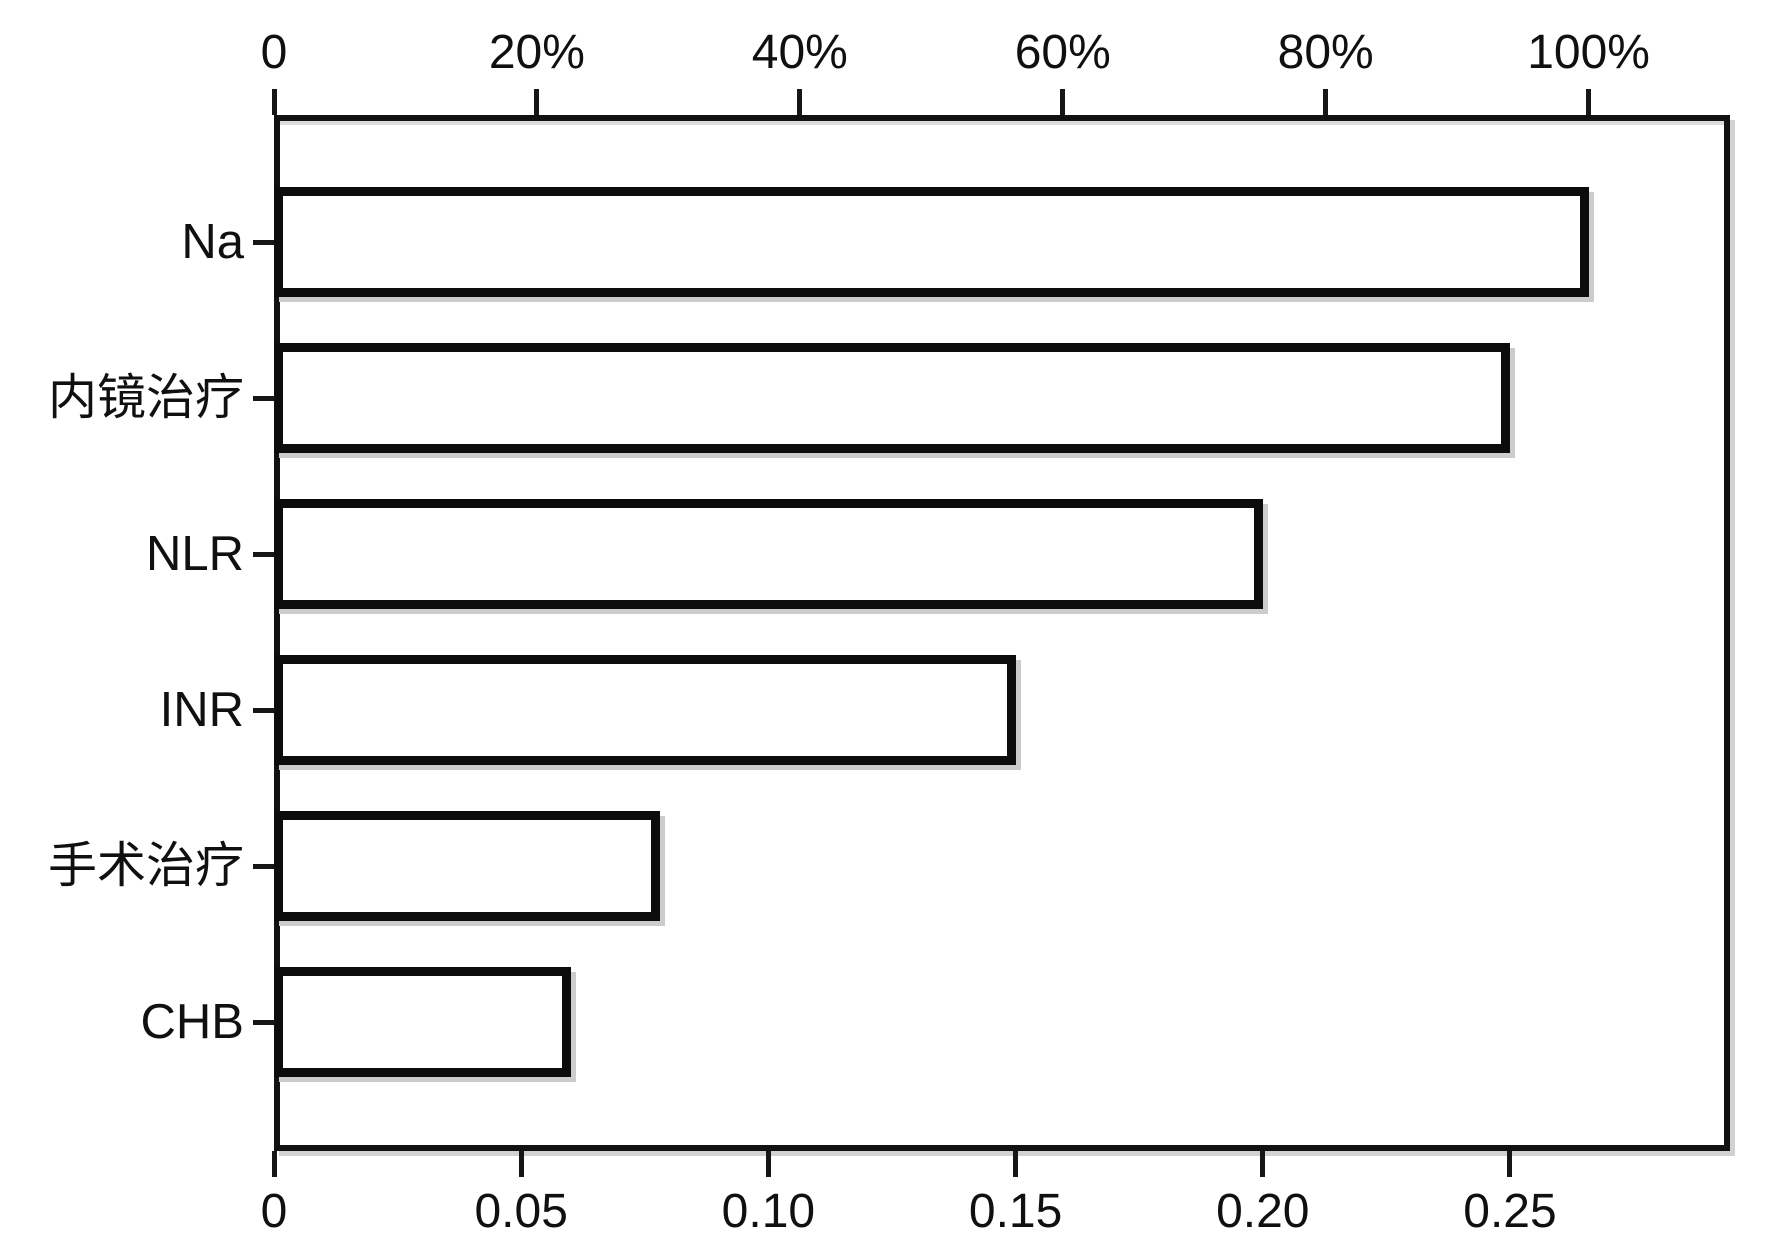  I want to click on category-tick-surgical-therapy, so click(263, 866).